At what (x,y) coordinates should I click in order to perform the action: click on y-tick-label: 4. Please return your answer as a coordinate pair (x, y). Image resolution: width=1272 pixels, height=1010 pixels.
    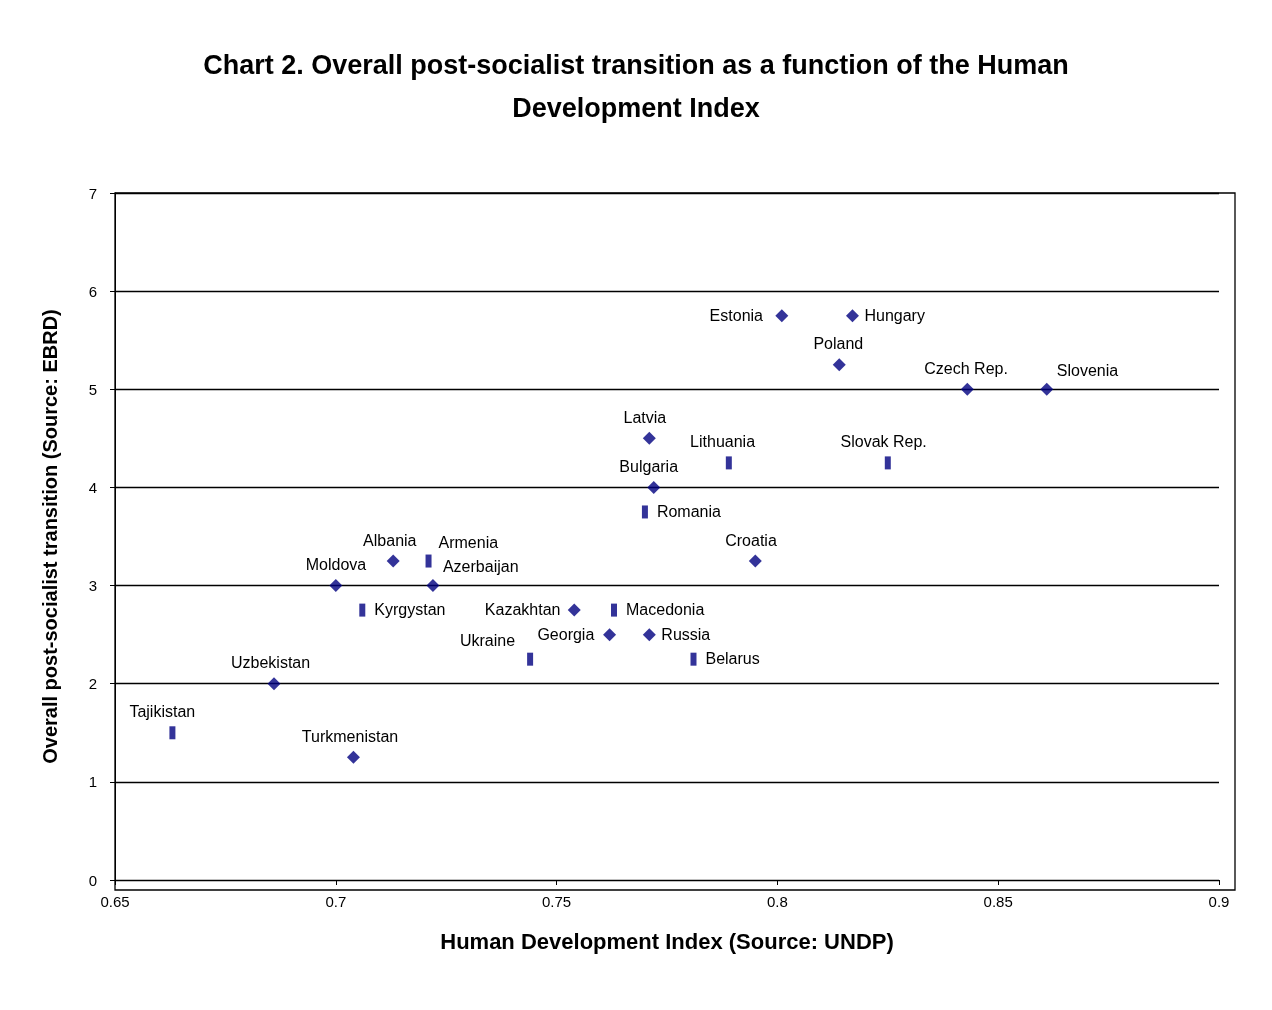
    Looking at the image, I should click on (92, 487).